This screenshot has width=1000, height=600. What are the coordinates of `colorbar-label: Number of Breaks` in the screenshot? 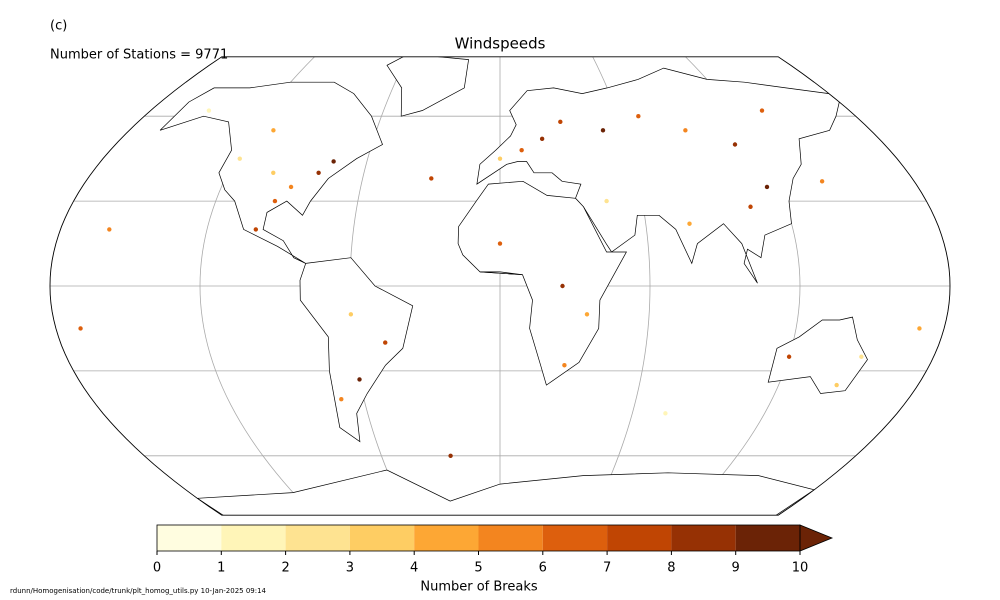 It's located at (478, 587).